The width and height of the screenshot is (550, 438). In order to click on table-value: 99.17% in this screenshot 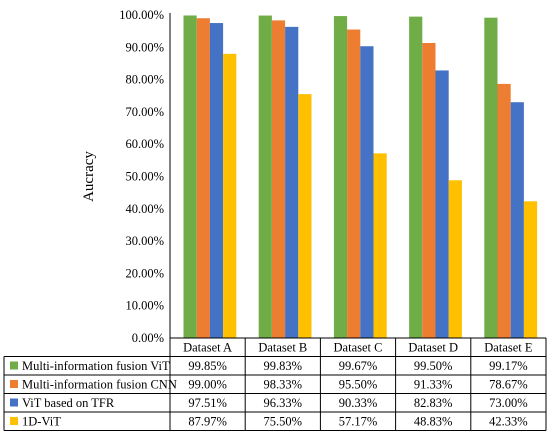, I will do `click(508, 366)`.